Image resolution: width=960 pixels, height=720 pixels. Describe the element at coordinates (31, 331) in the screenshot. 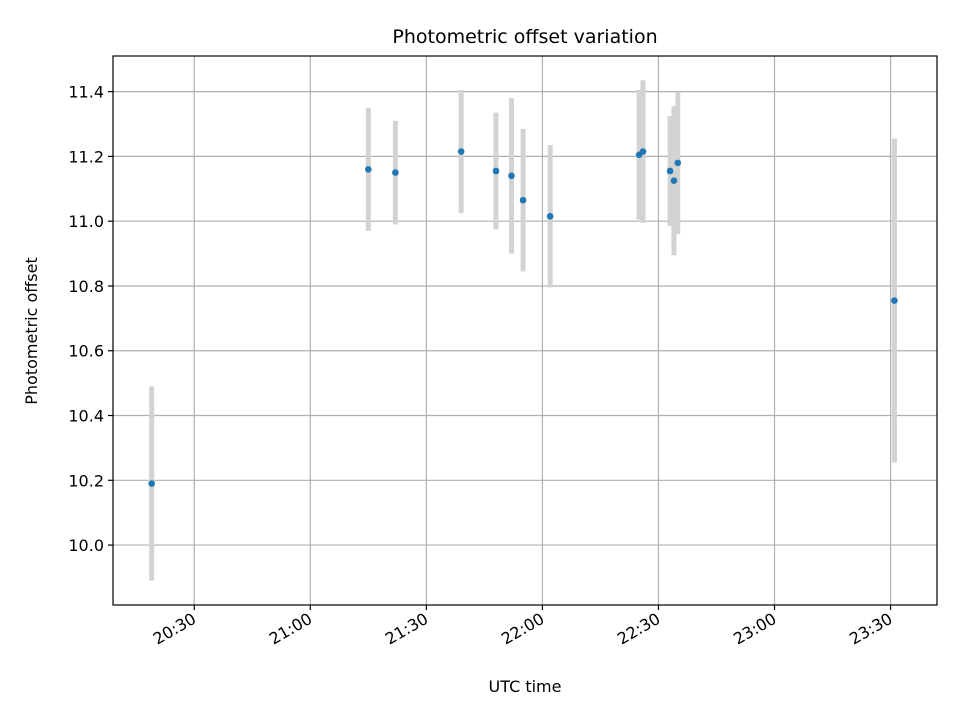

I see `y-axis-label: Photometric offset` at that location.